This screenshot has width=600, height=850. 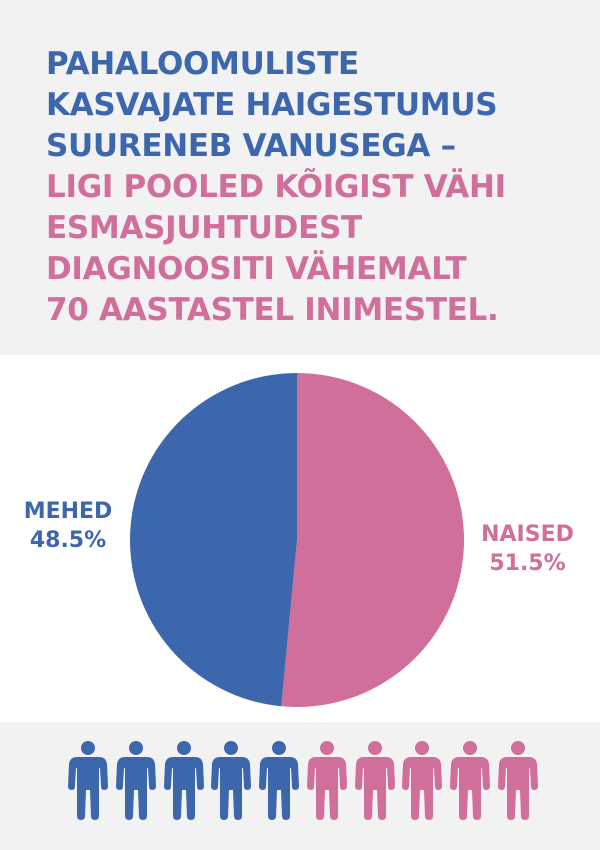 What do you see at coordinates (372, 540) in the screenshot?
I see `pie-slice-naised` at bounding box center [372, 540].